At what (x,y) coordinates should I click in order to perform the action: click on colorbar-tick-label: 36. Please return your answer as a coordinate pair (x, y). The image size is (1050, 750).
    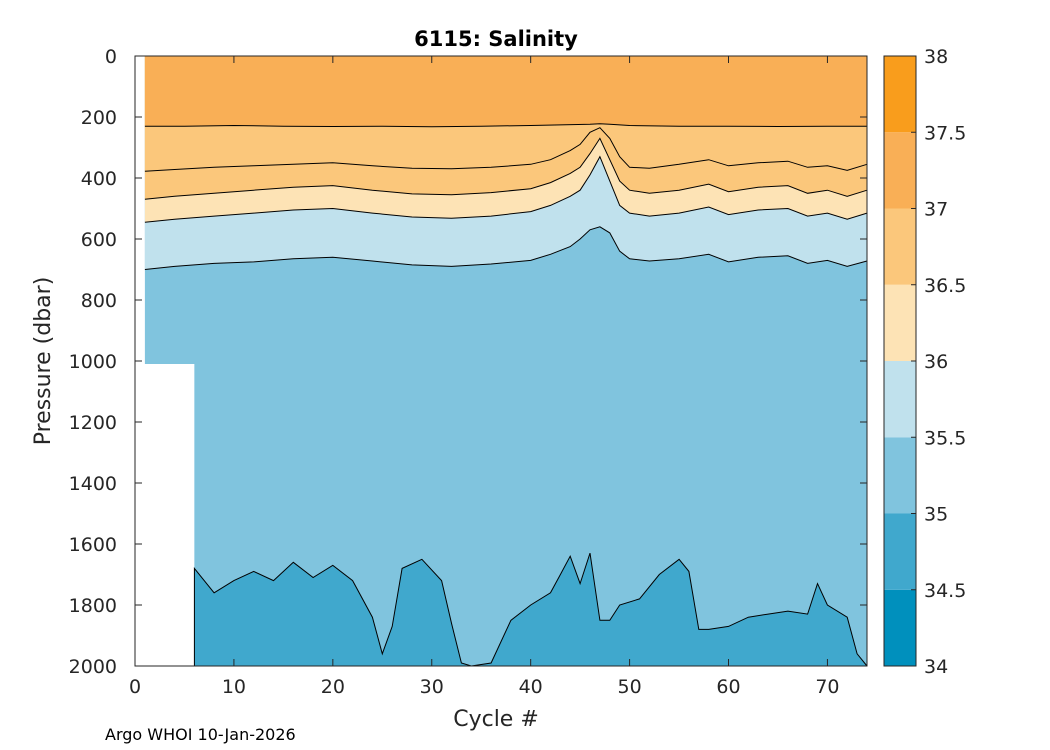
    Looking at the image, I should click on (936, 362).